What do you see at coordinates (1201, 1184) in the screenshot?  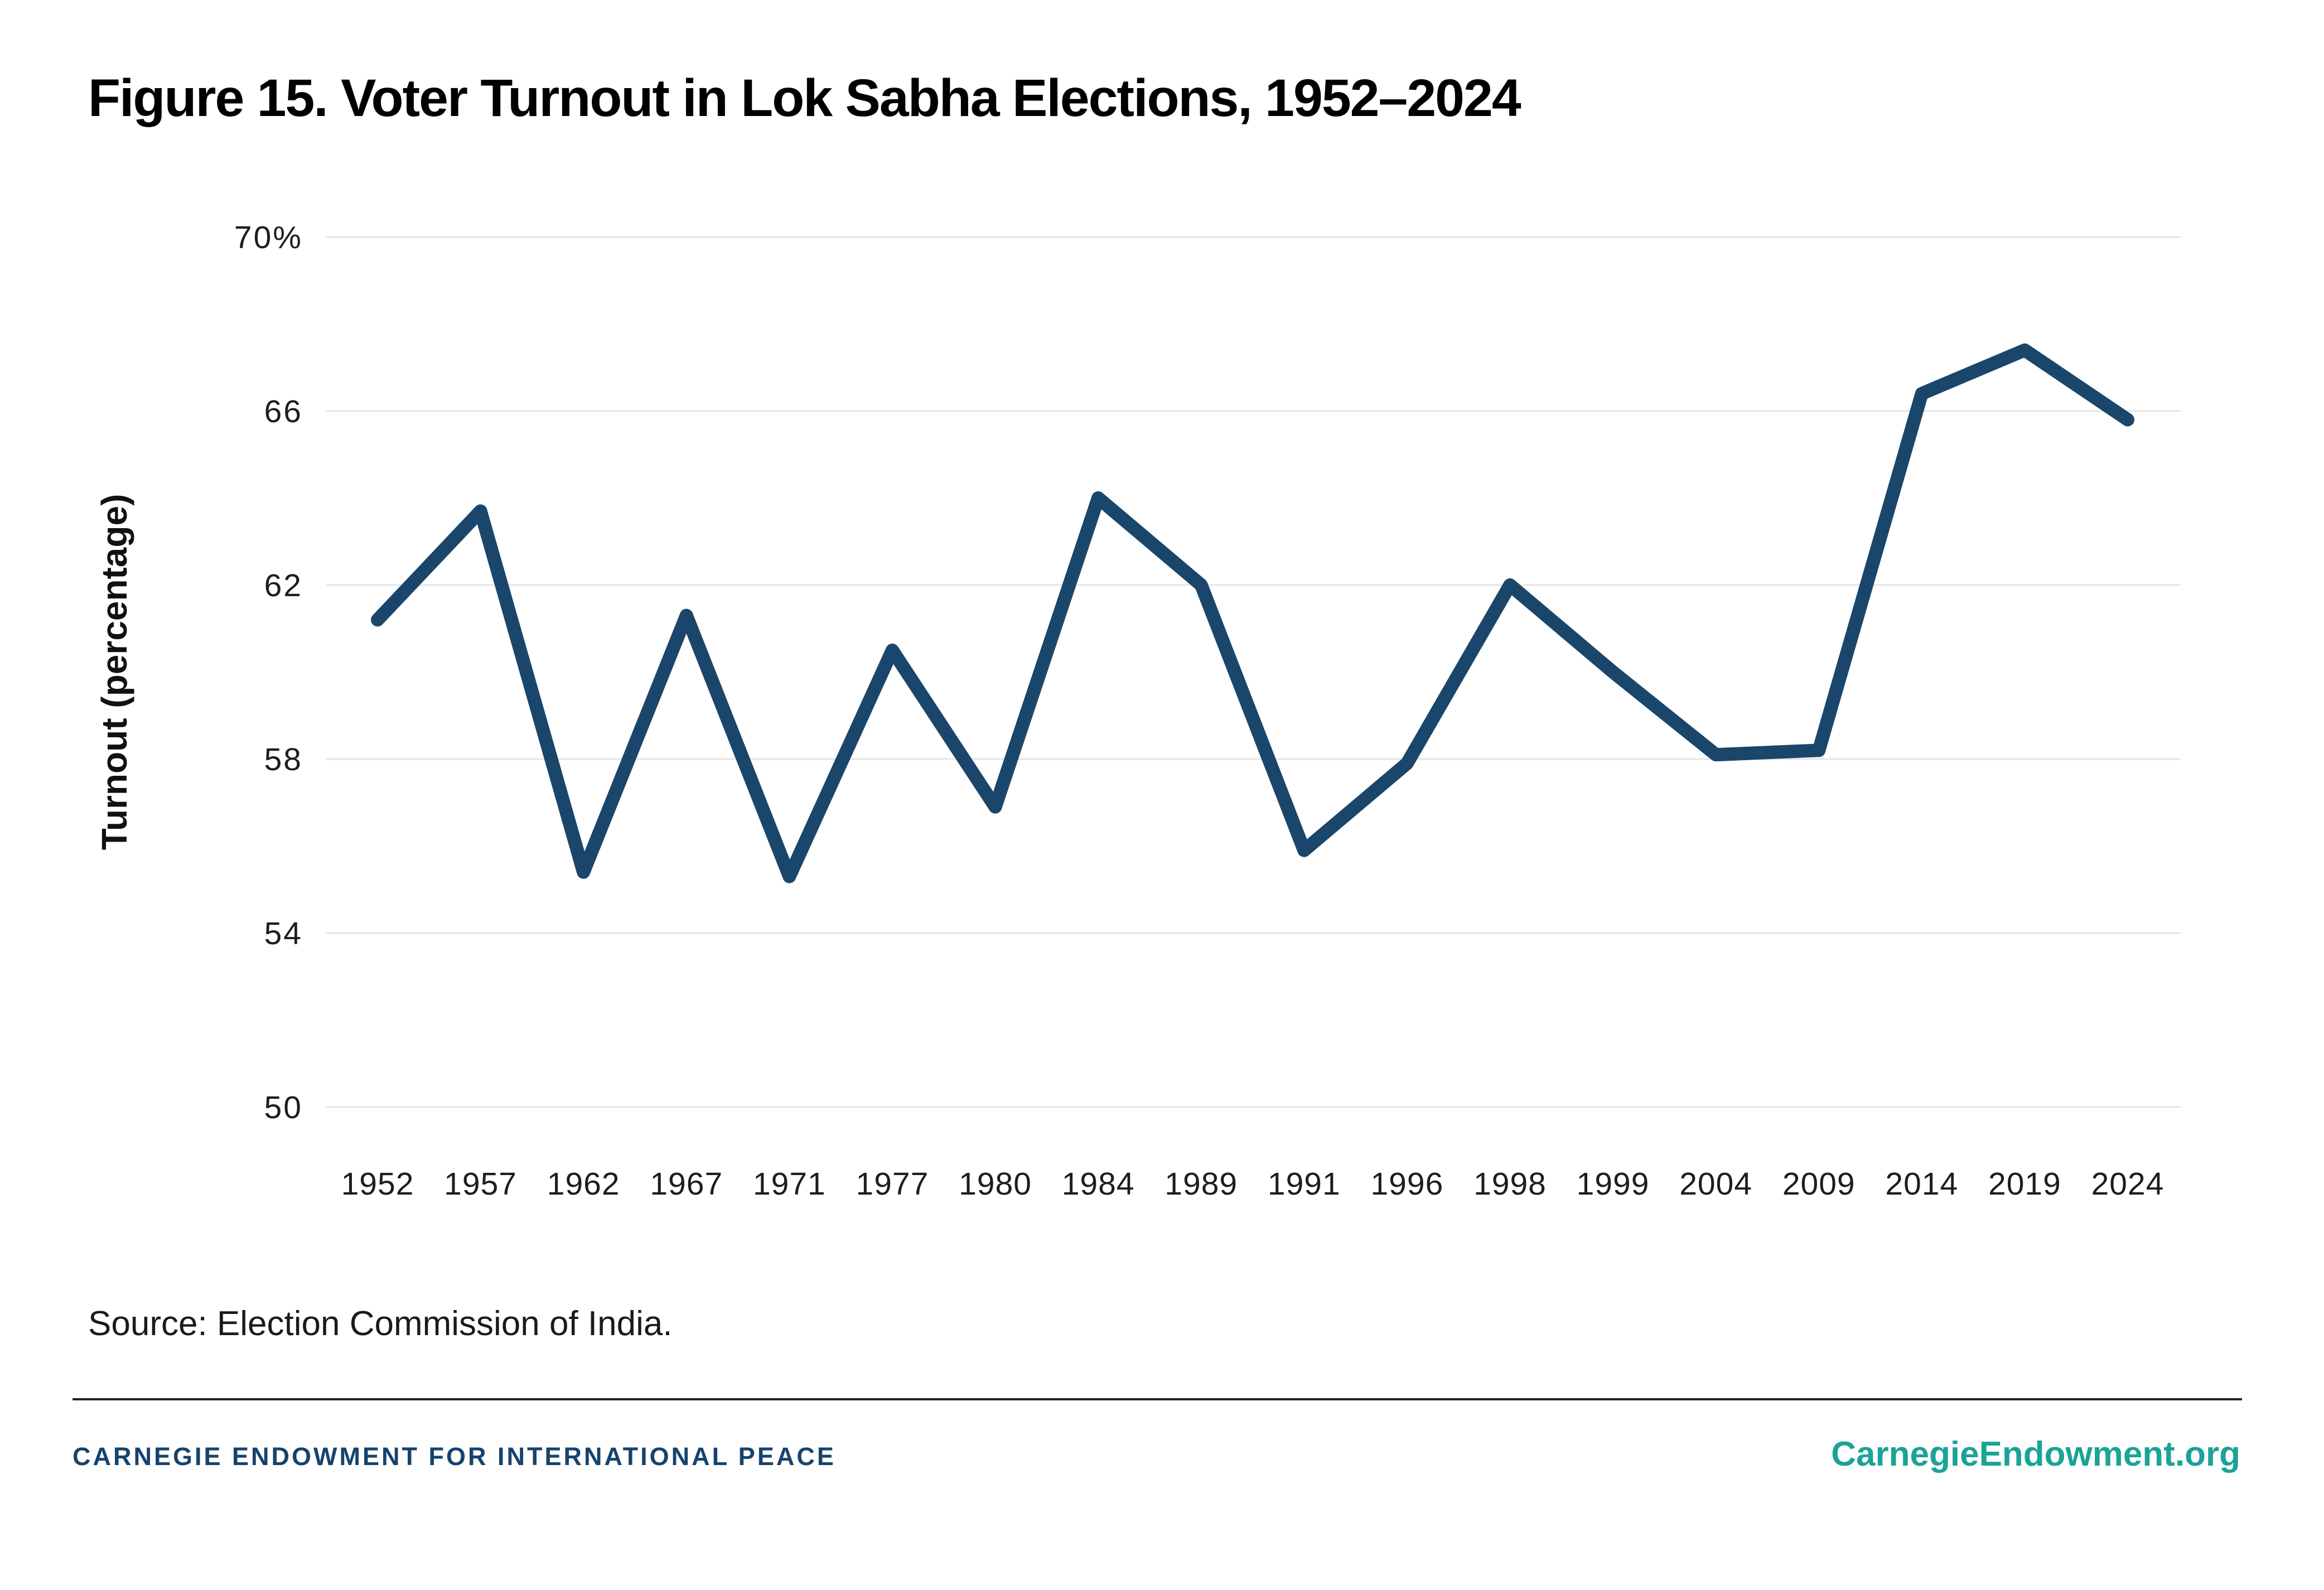 I see `x-tick-label: 1989` at bounding box center [1201, 1184].